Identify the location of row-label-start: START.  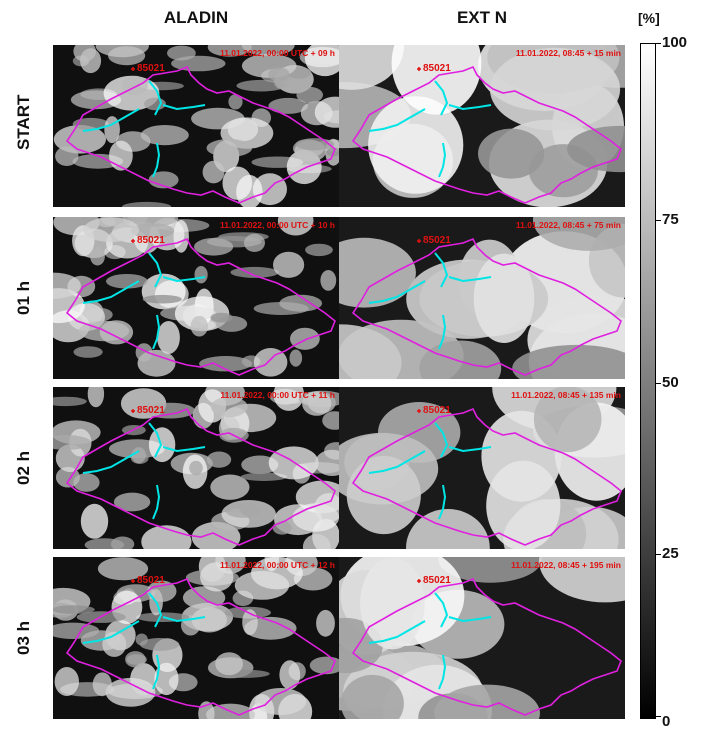
(23, 122).